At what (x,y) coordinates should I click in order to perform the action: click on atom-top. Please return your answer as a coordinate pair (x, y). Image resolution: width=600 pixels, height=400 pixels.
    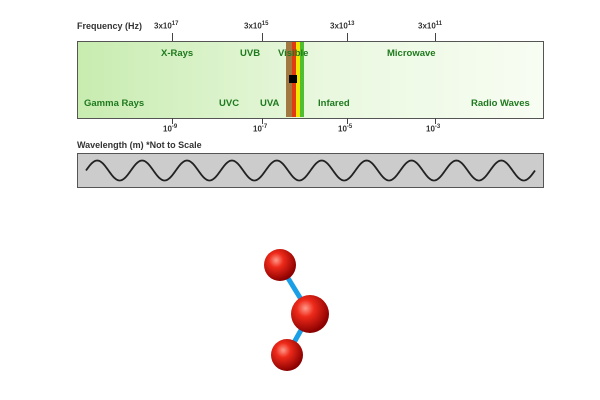
    Looking at the image, I should click on (280, 265).